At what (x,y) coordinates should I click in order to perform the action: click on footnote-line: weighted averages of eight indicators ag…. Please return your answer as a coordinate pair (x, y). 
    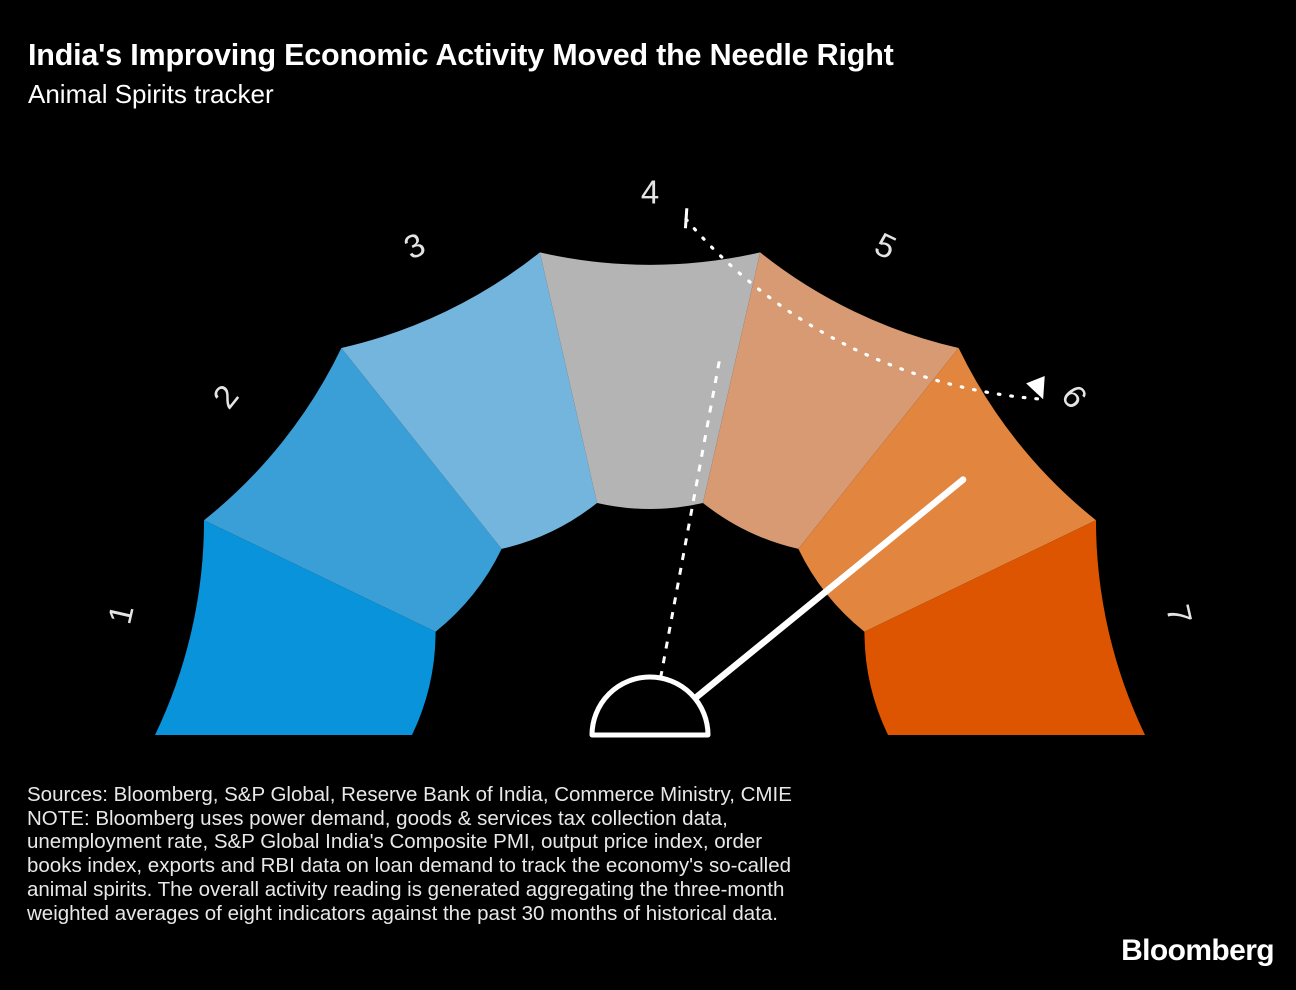
    Looking at the image, I should click on (402, 913).